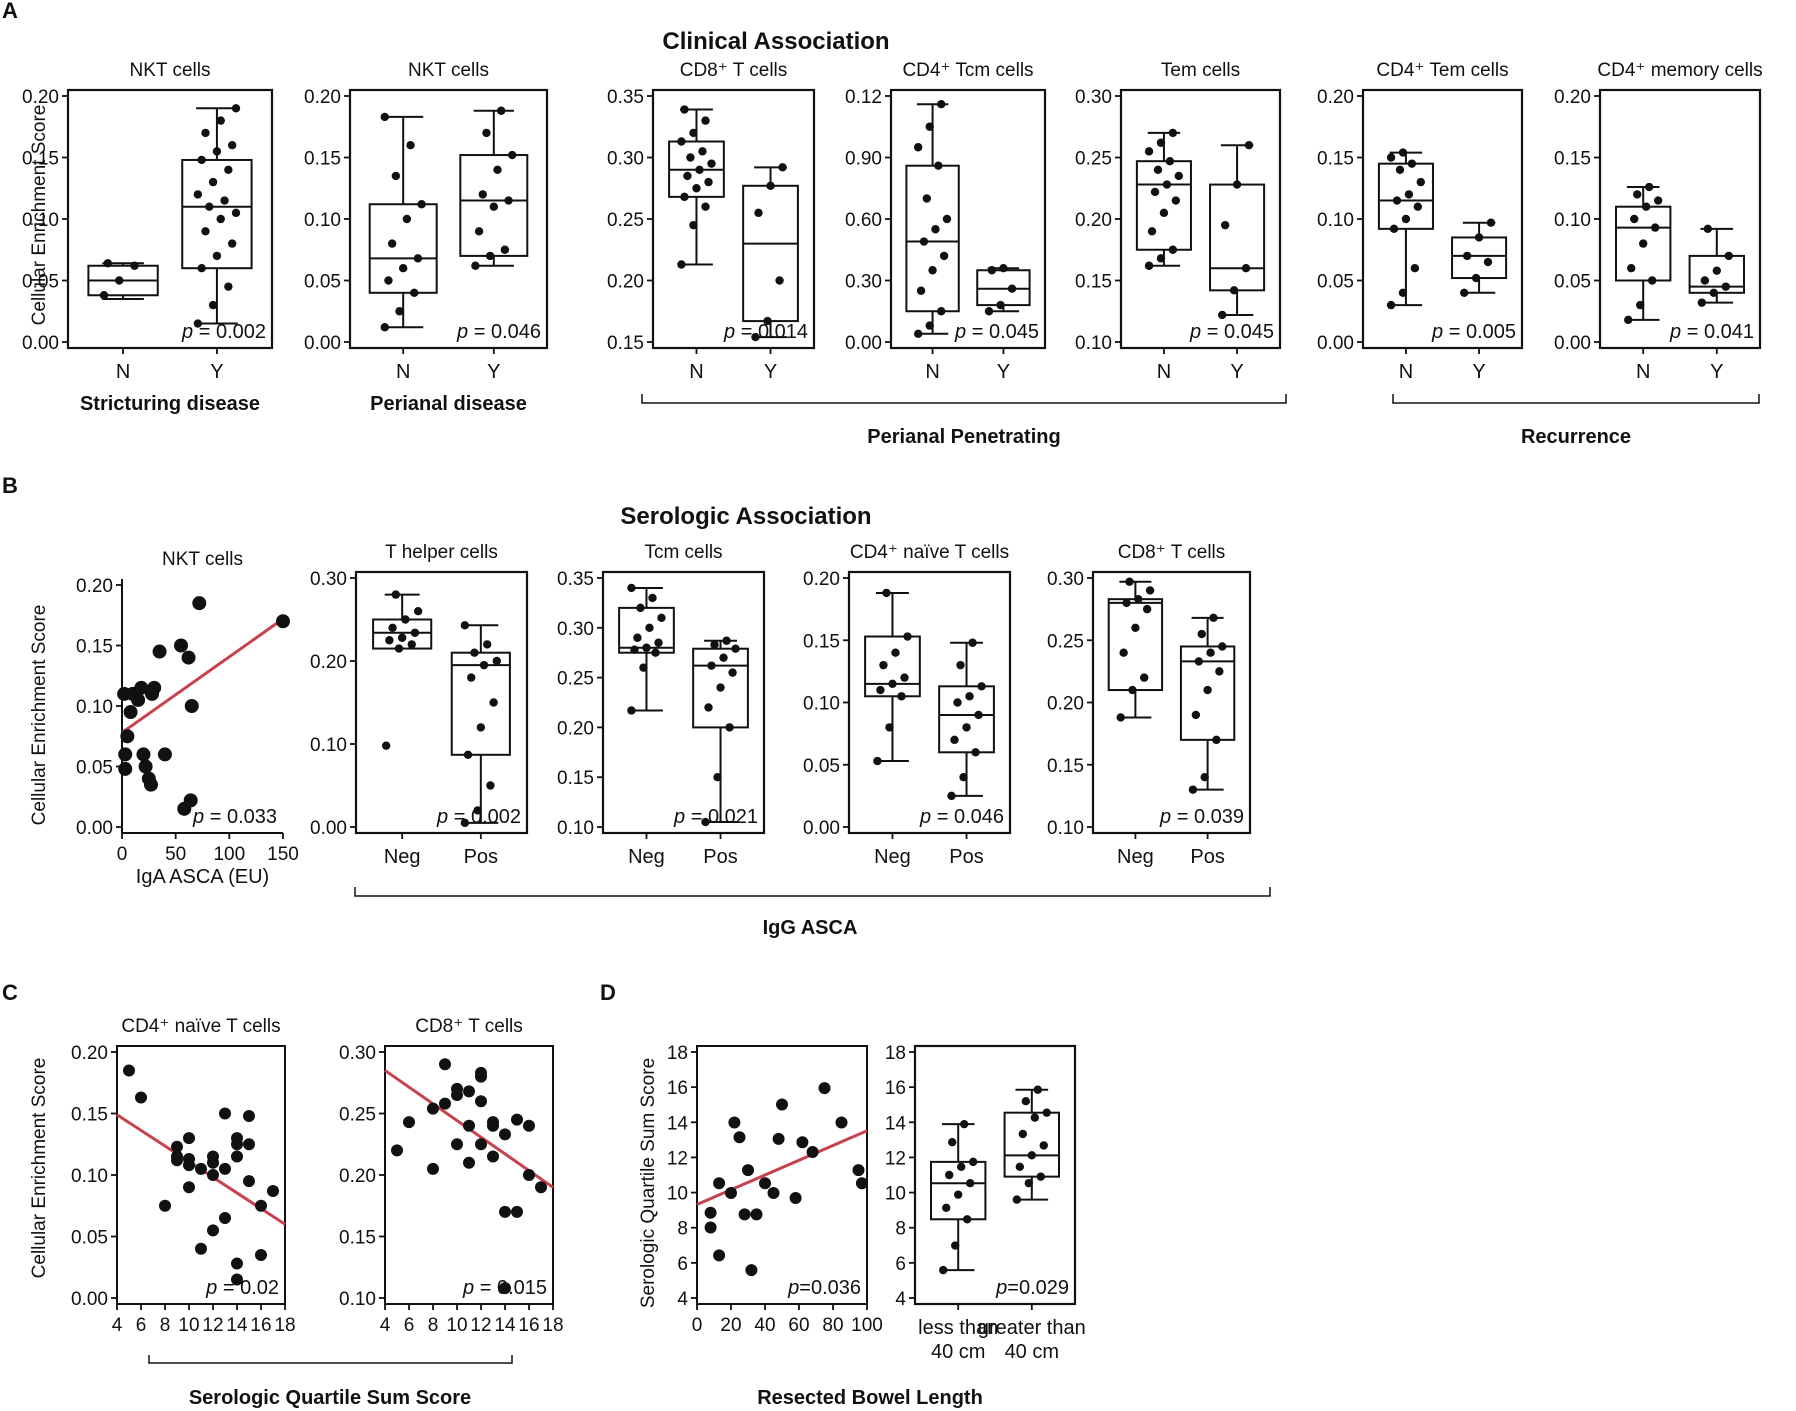 Image resolution: width=1796 pixels, height=1411 pixels. What do you see at coordinates (40, 282) in the screenshot?
I see `y-tick-label: 0.05` at bounding box center [40, 282].